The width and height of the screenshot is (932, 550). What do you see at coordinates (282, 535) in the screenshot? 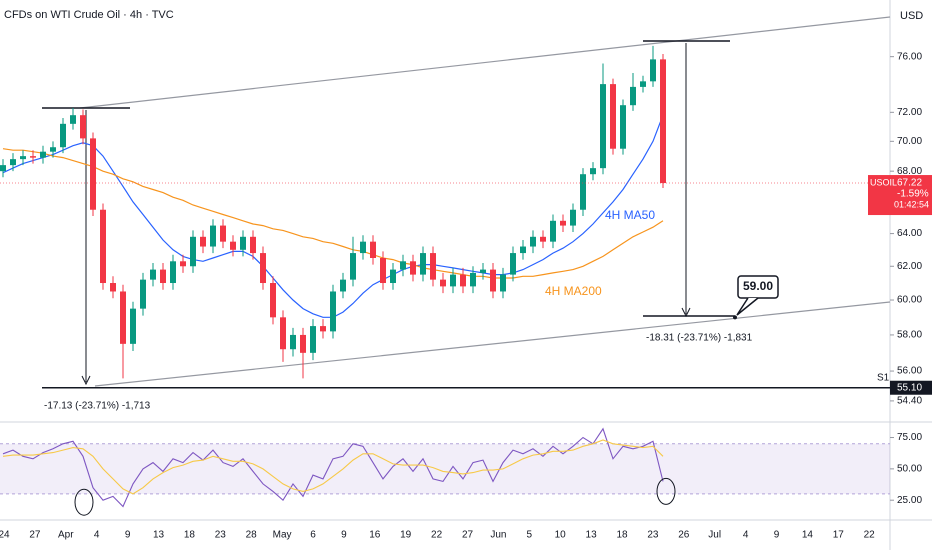
I see `x-tick-label: May` at bounding box center [282, 535].